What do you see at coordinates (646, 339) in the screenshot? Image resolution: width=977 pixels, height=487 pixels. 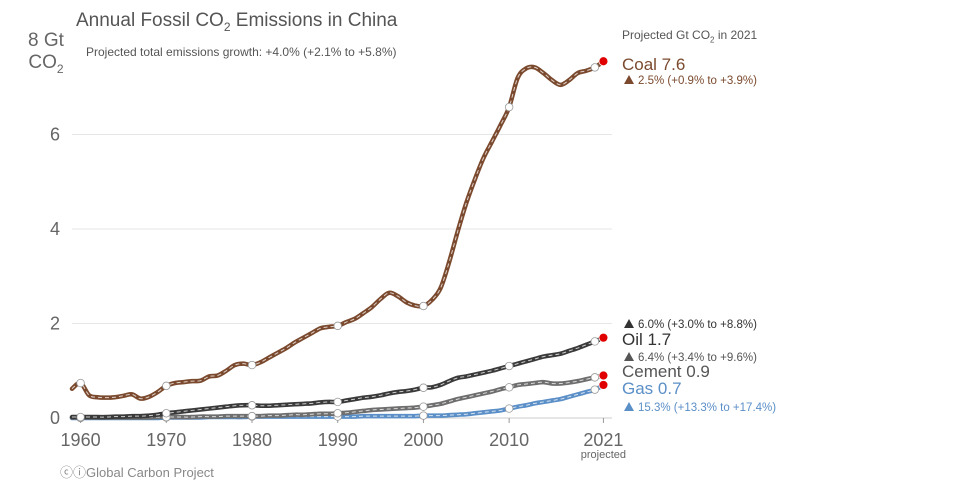 I see `series-label: Oil 1.7` at bounding box center [646, 339].